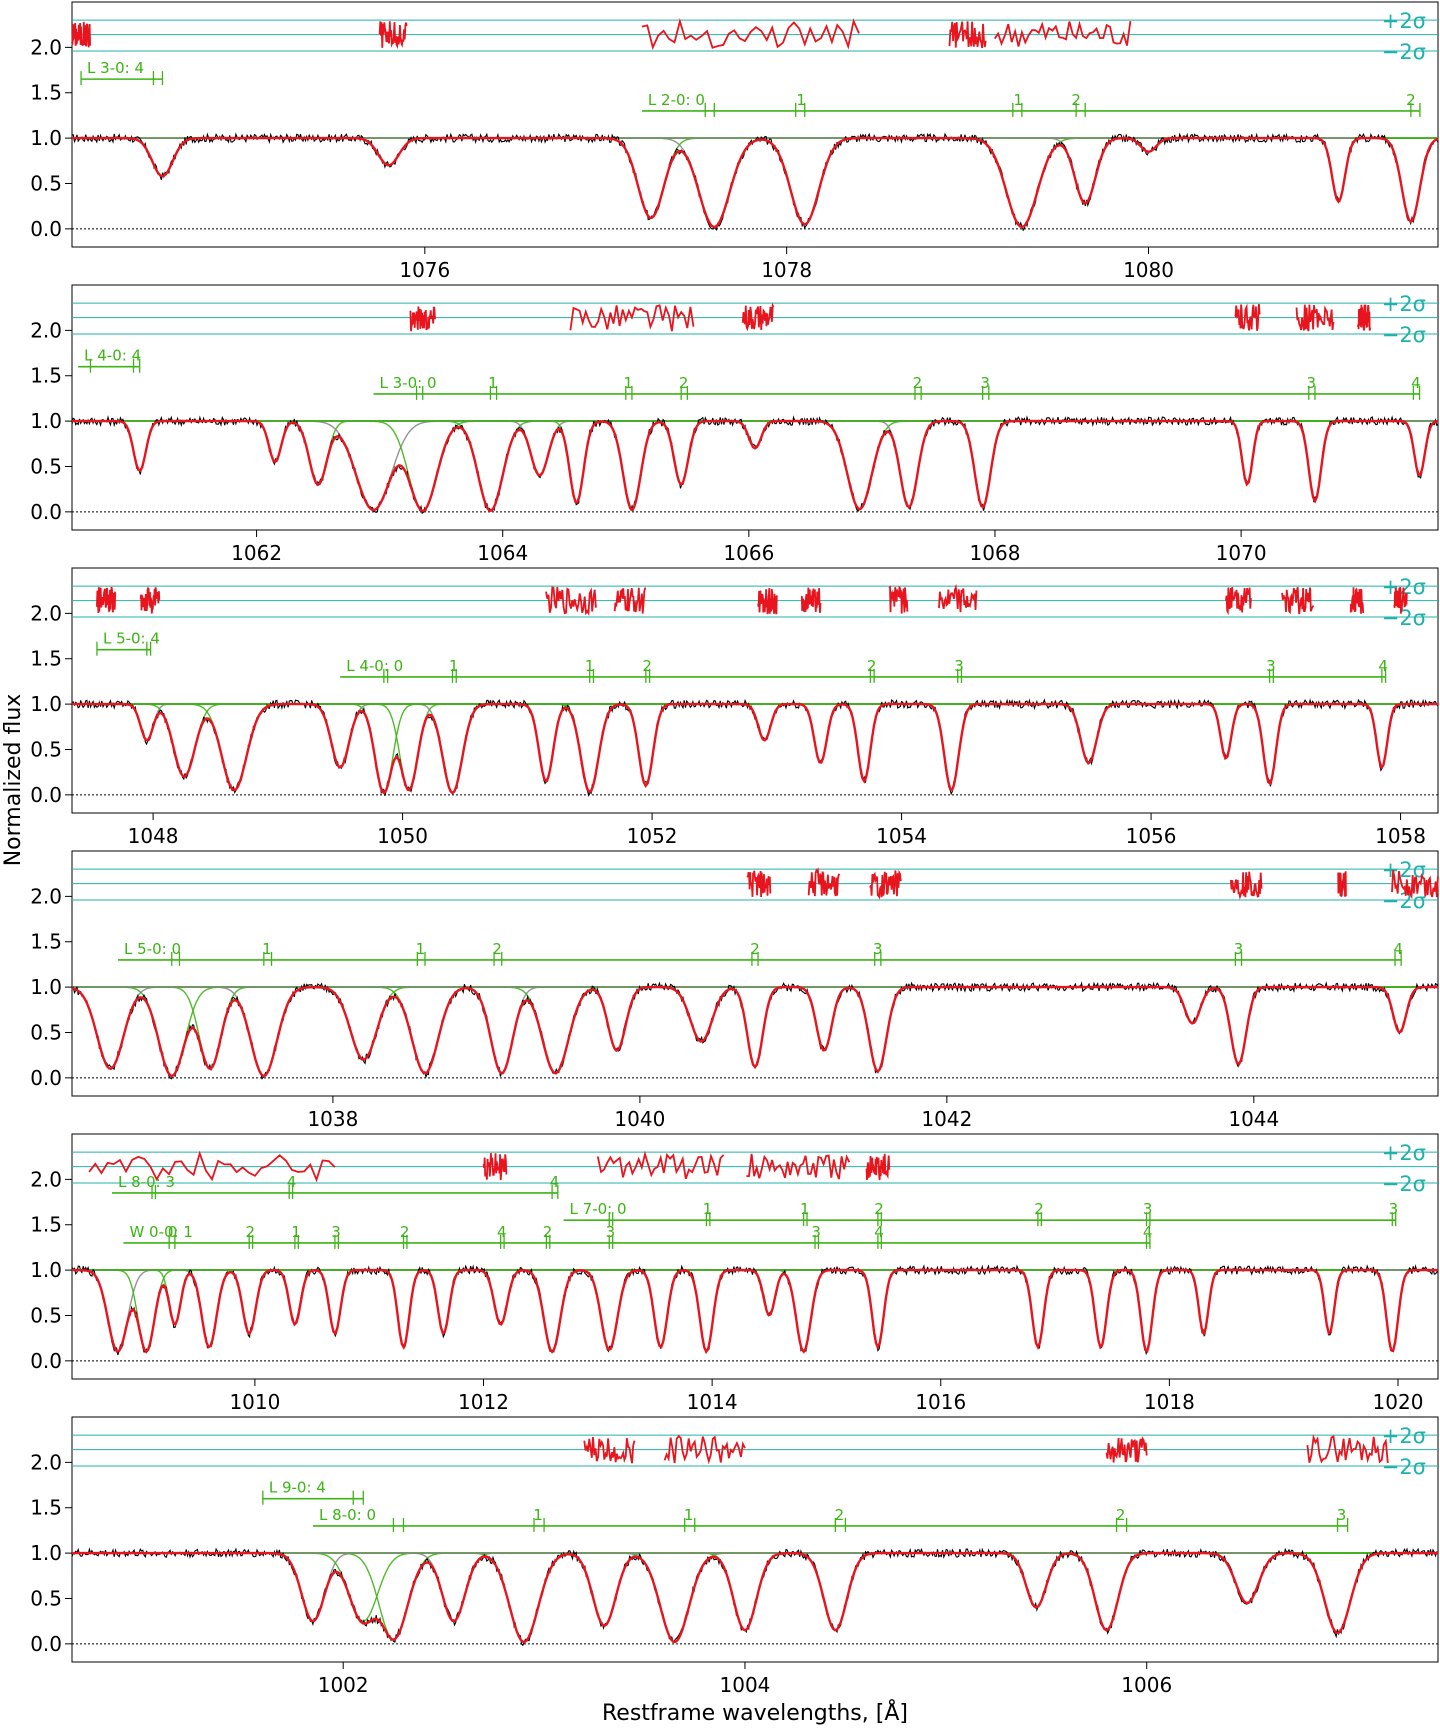 Image resolution: width=1440 pixels, height=1728 pixels. Describe the element at coordinates (748, 553) in the screenshot. I see `x-tick-label: 1066` at that location.